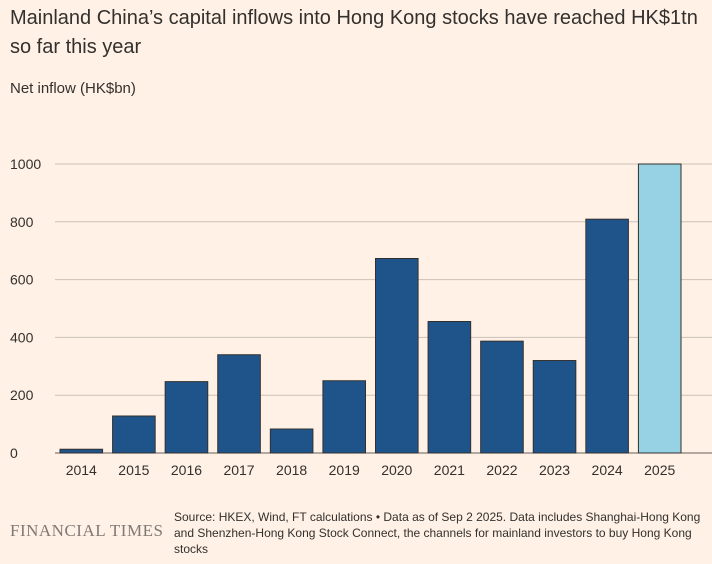  Describe the element at coordinates (134, 434) in the screenshot. I see `bar-2015` at that location.